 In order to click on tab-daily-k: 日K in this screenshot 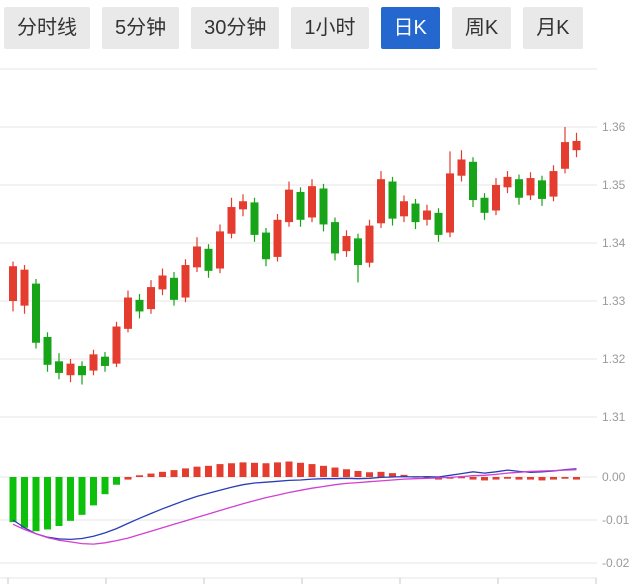, I will do `click(410, 28)`.